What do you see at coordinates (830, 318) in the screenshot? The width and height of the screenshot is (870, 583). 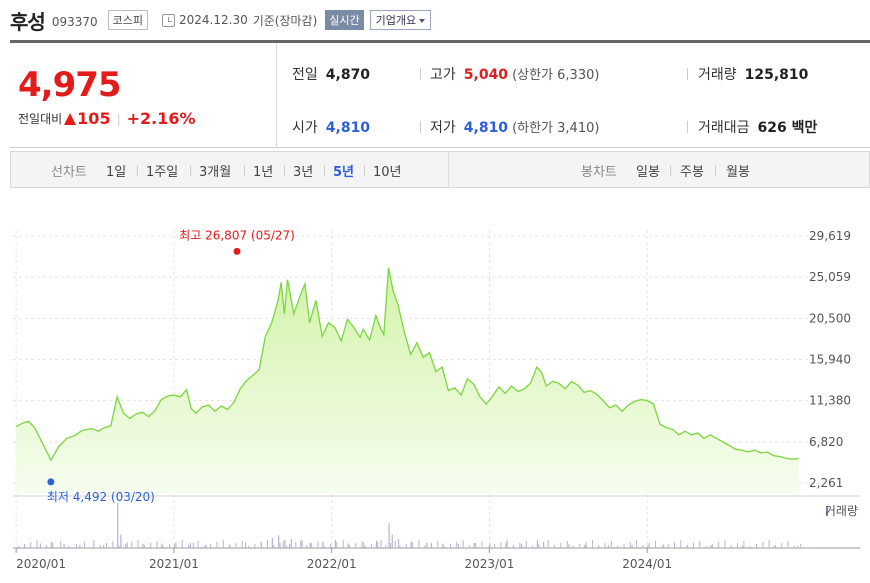 I see `y-tick-label: 20,500` at bounding box center [830, 318].